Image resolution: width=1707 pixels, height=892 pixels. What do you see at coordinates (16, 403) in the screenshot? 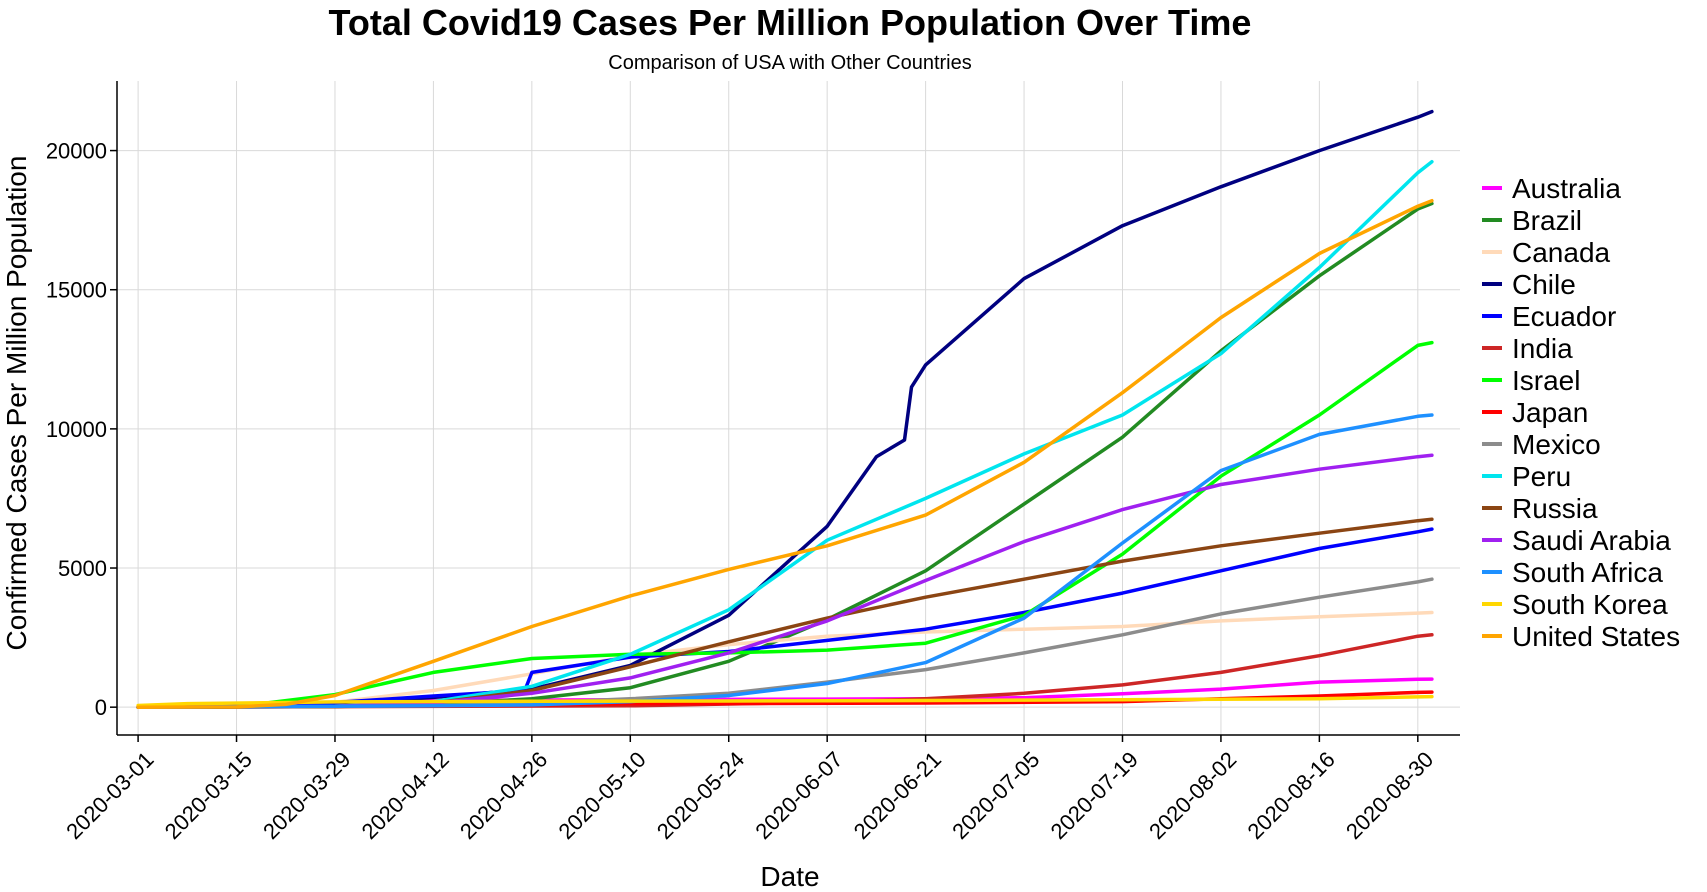
I see `y-axis-title: Confirmed Cases Per Million Population` at bounding box center [16, 403].